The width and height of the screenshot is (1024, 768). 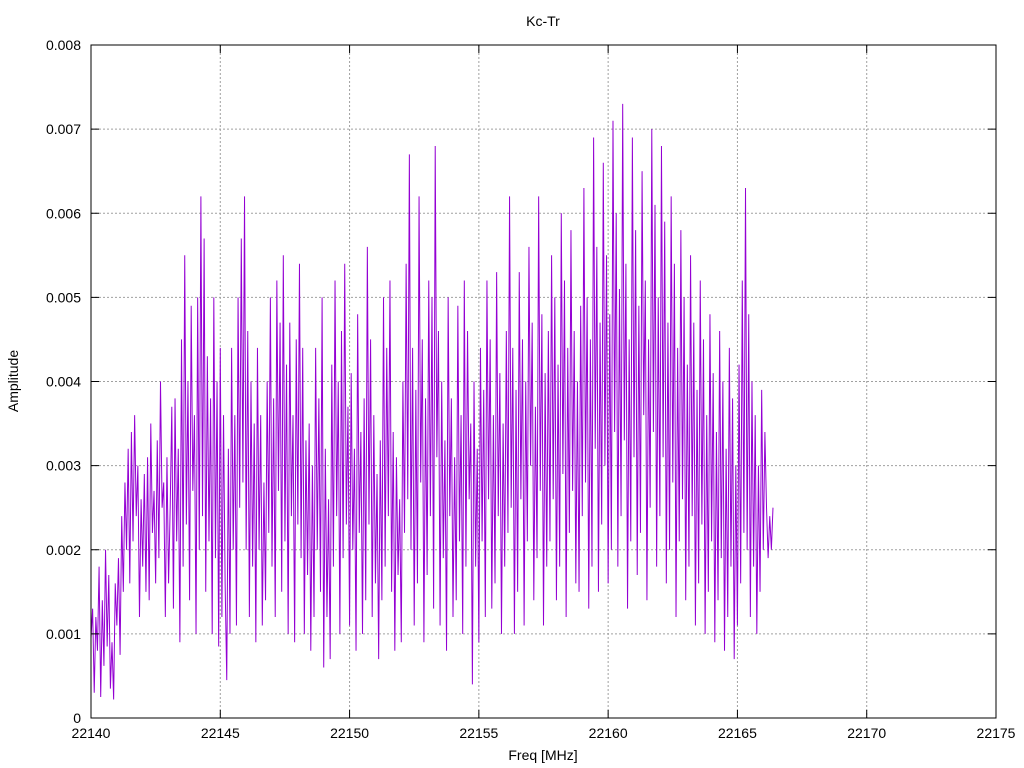 What do you see at coordinates (544, 733) in the screenshot?
I see `x-tick-labels: 22140 22145 22150 22155 22160 22165 22170 22175` at bounding box center [544, 733].